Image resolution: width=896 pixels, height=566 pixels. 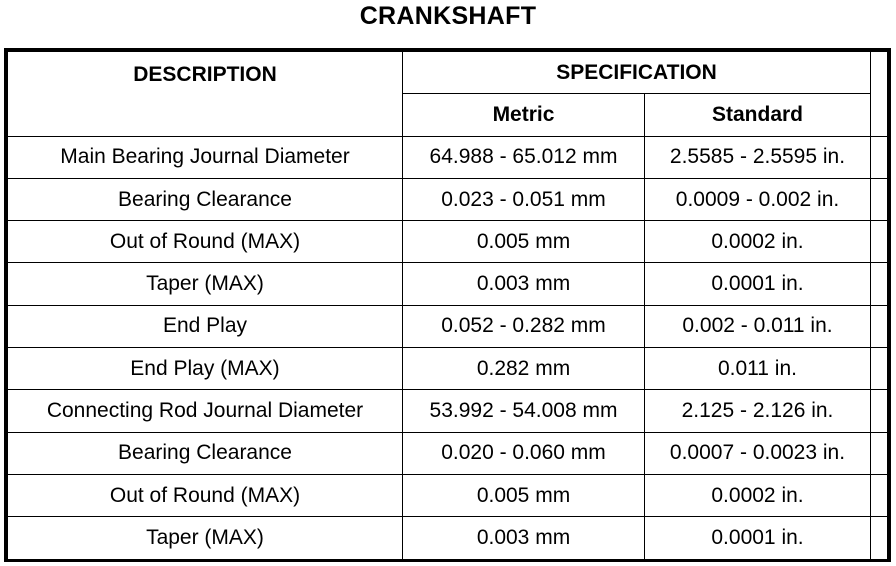 I want to click on table-row: End Play (MAX) 0.282 mm 0.011 in., so click(x=447, y=369).